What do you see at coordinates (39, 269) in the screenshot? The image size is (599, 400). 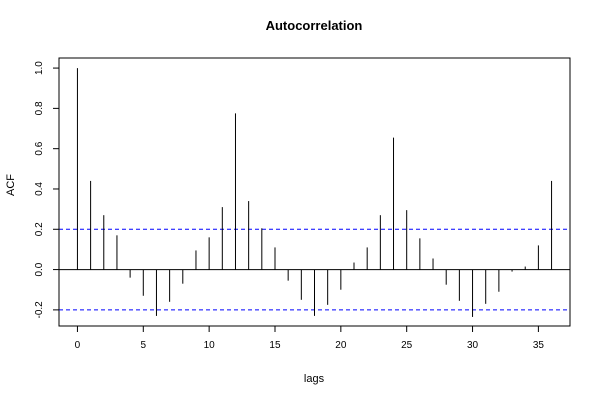 I see `y-tick-label-1: 0.0` at bounding box center [39, 269].